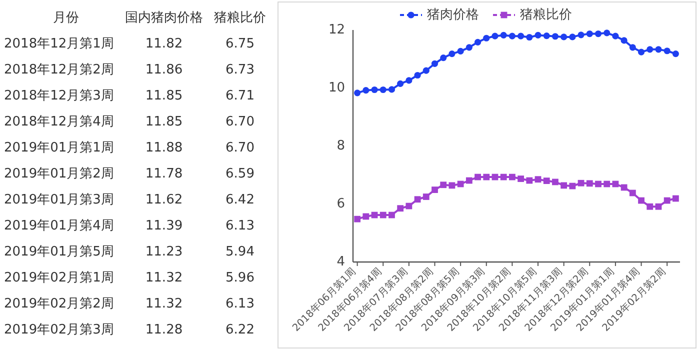 Image resolution: width=699 pixels, height=350 pixels. I want to click on data-label: 11.39, so click(164, 226).